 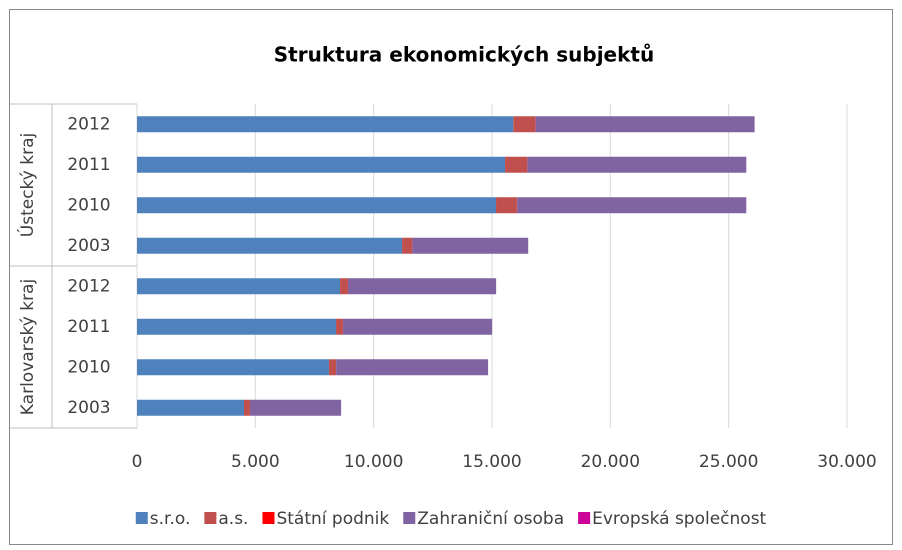 I want to click on x-tick-label: 10.000, so click(x=373, y=462).